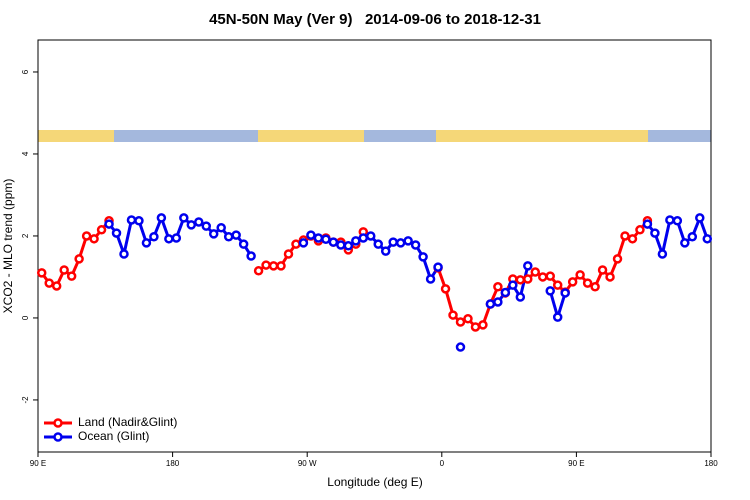 The width and height of the screenshot is (750, 500). I want to click on legend-label: Ocean (Glint), so click(113, 436).